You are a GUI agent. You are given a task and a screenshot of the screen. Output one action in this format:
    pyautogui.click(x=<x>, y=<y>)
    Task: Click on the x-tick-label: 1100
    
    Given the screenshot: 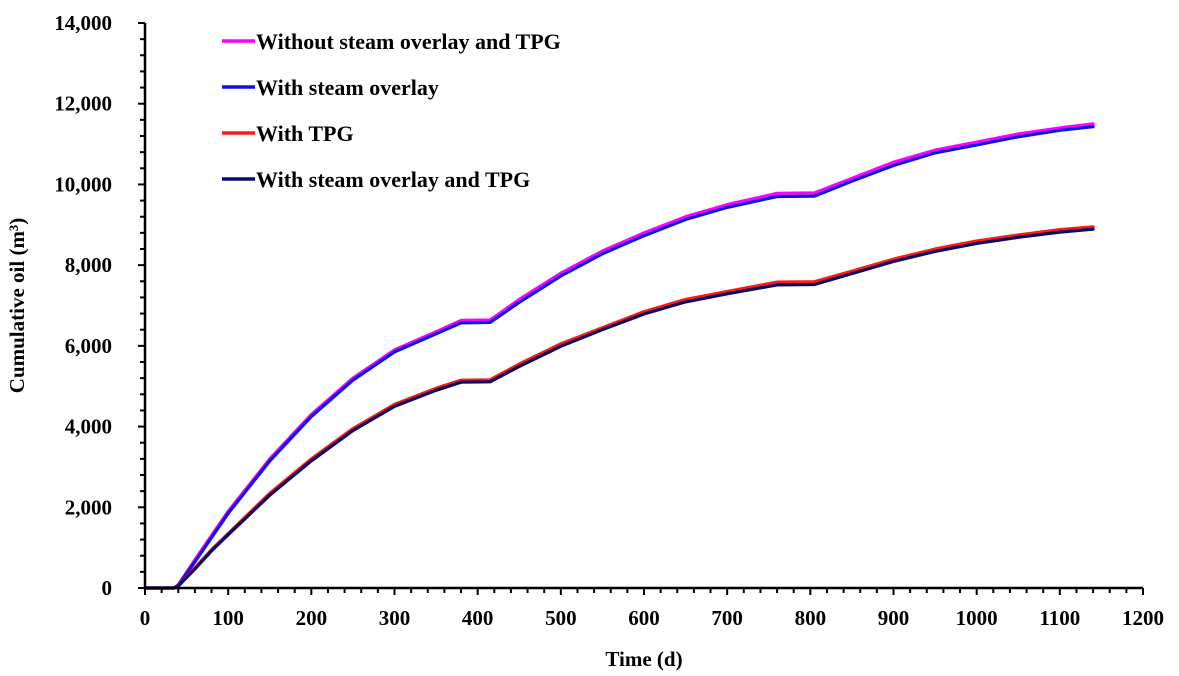 What is the action you would take?
    pyautogui.click(x=1059, y=618)
    